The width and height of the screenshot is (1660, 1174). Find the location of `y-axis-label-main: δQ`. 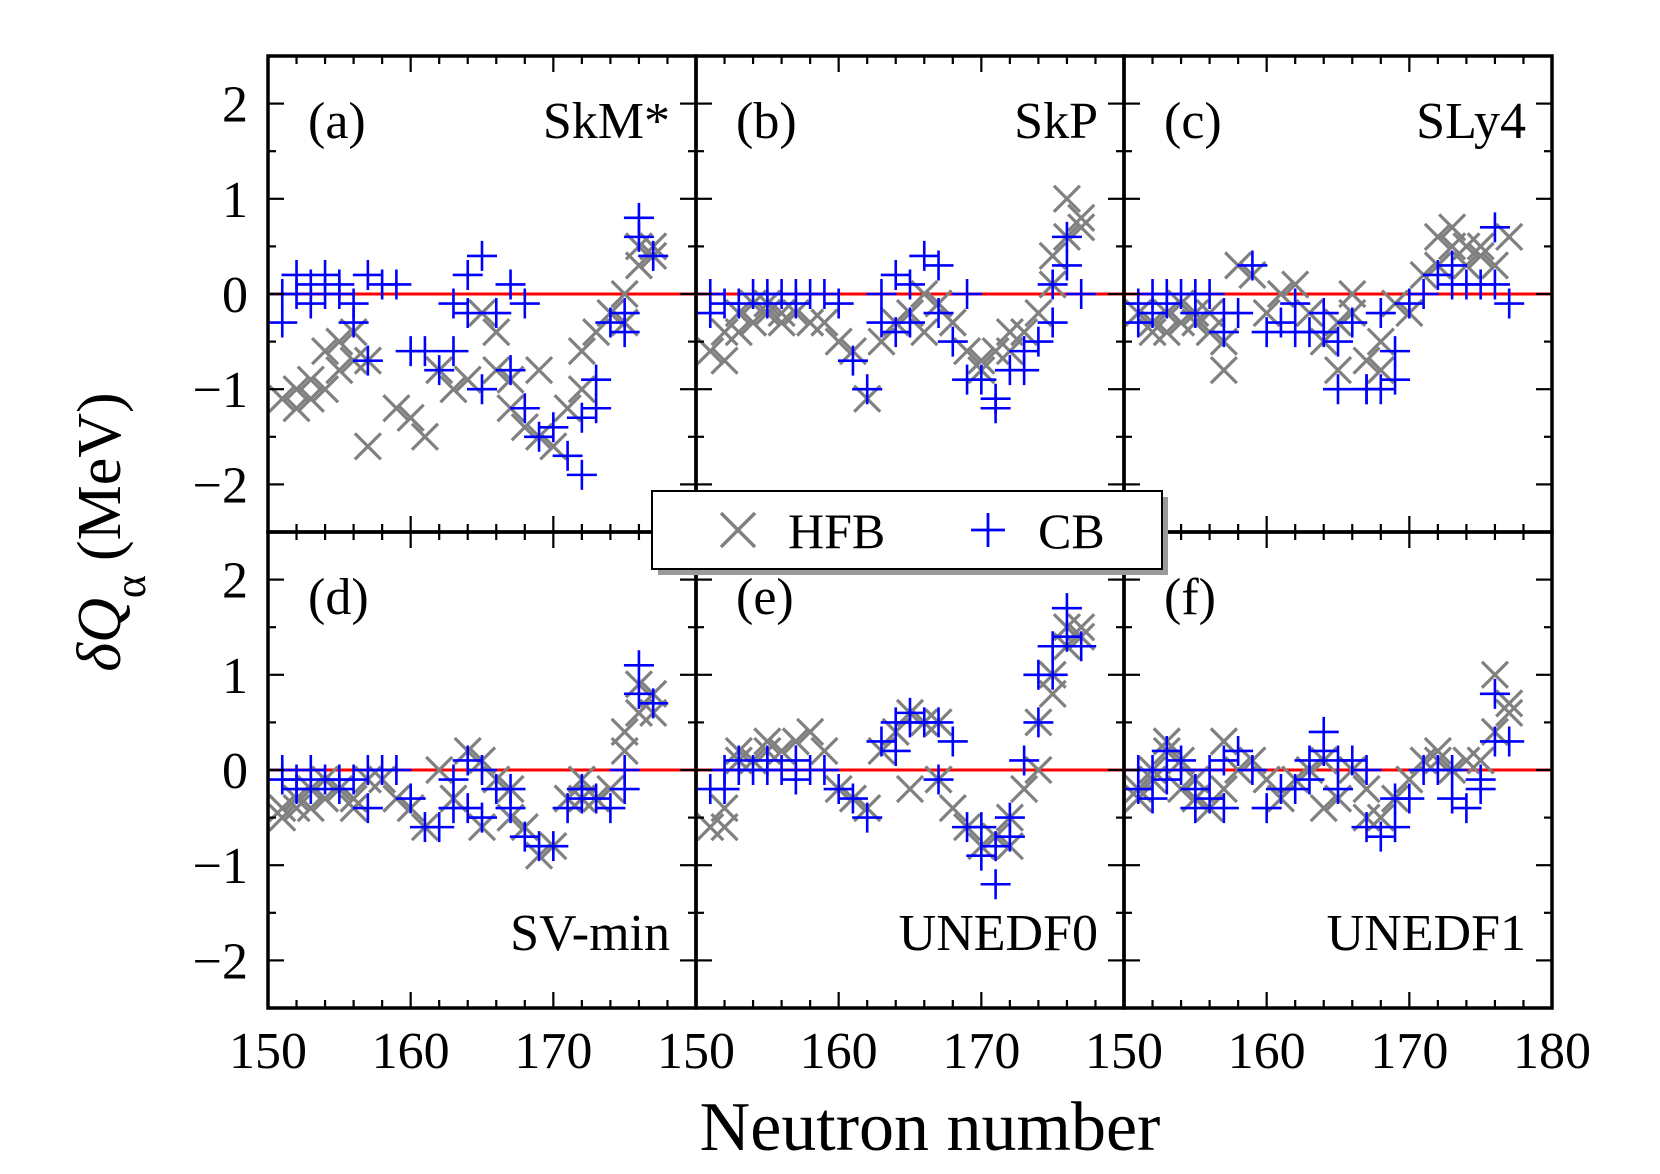

y-axis-label-main: δQ is located at coordinates (100, 635).